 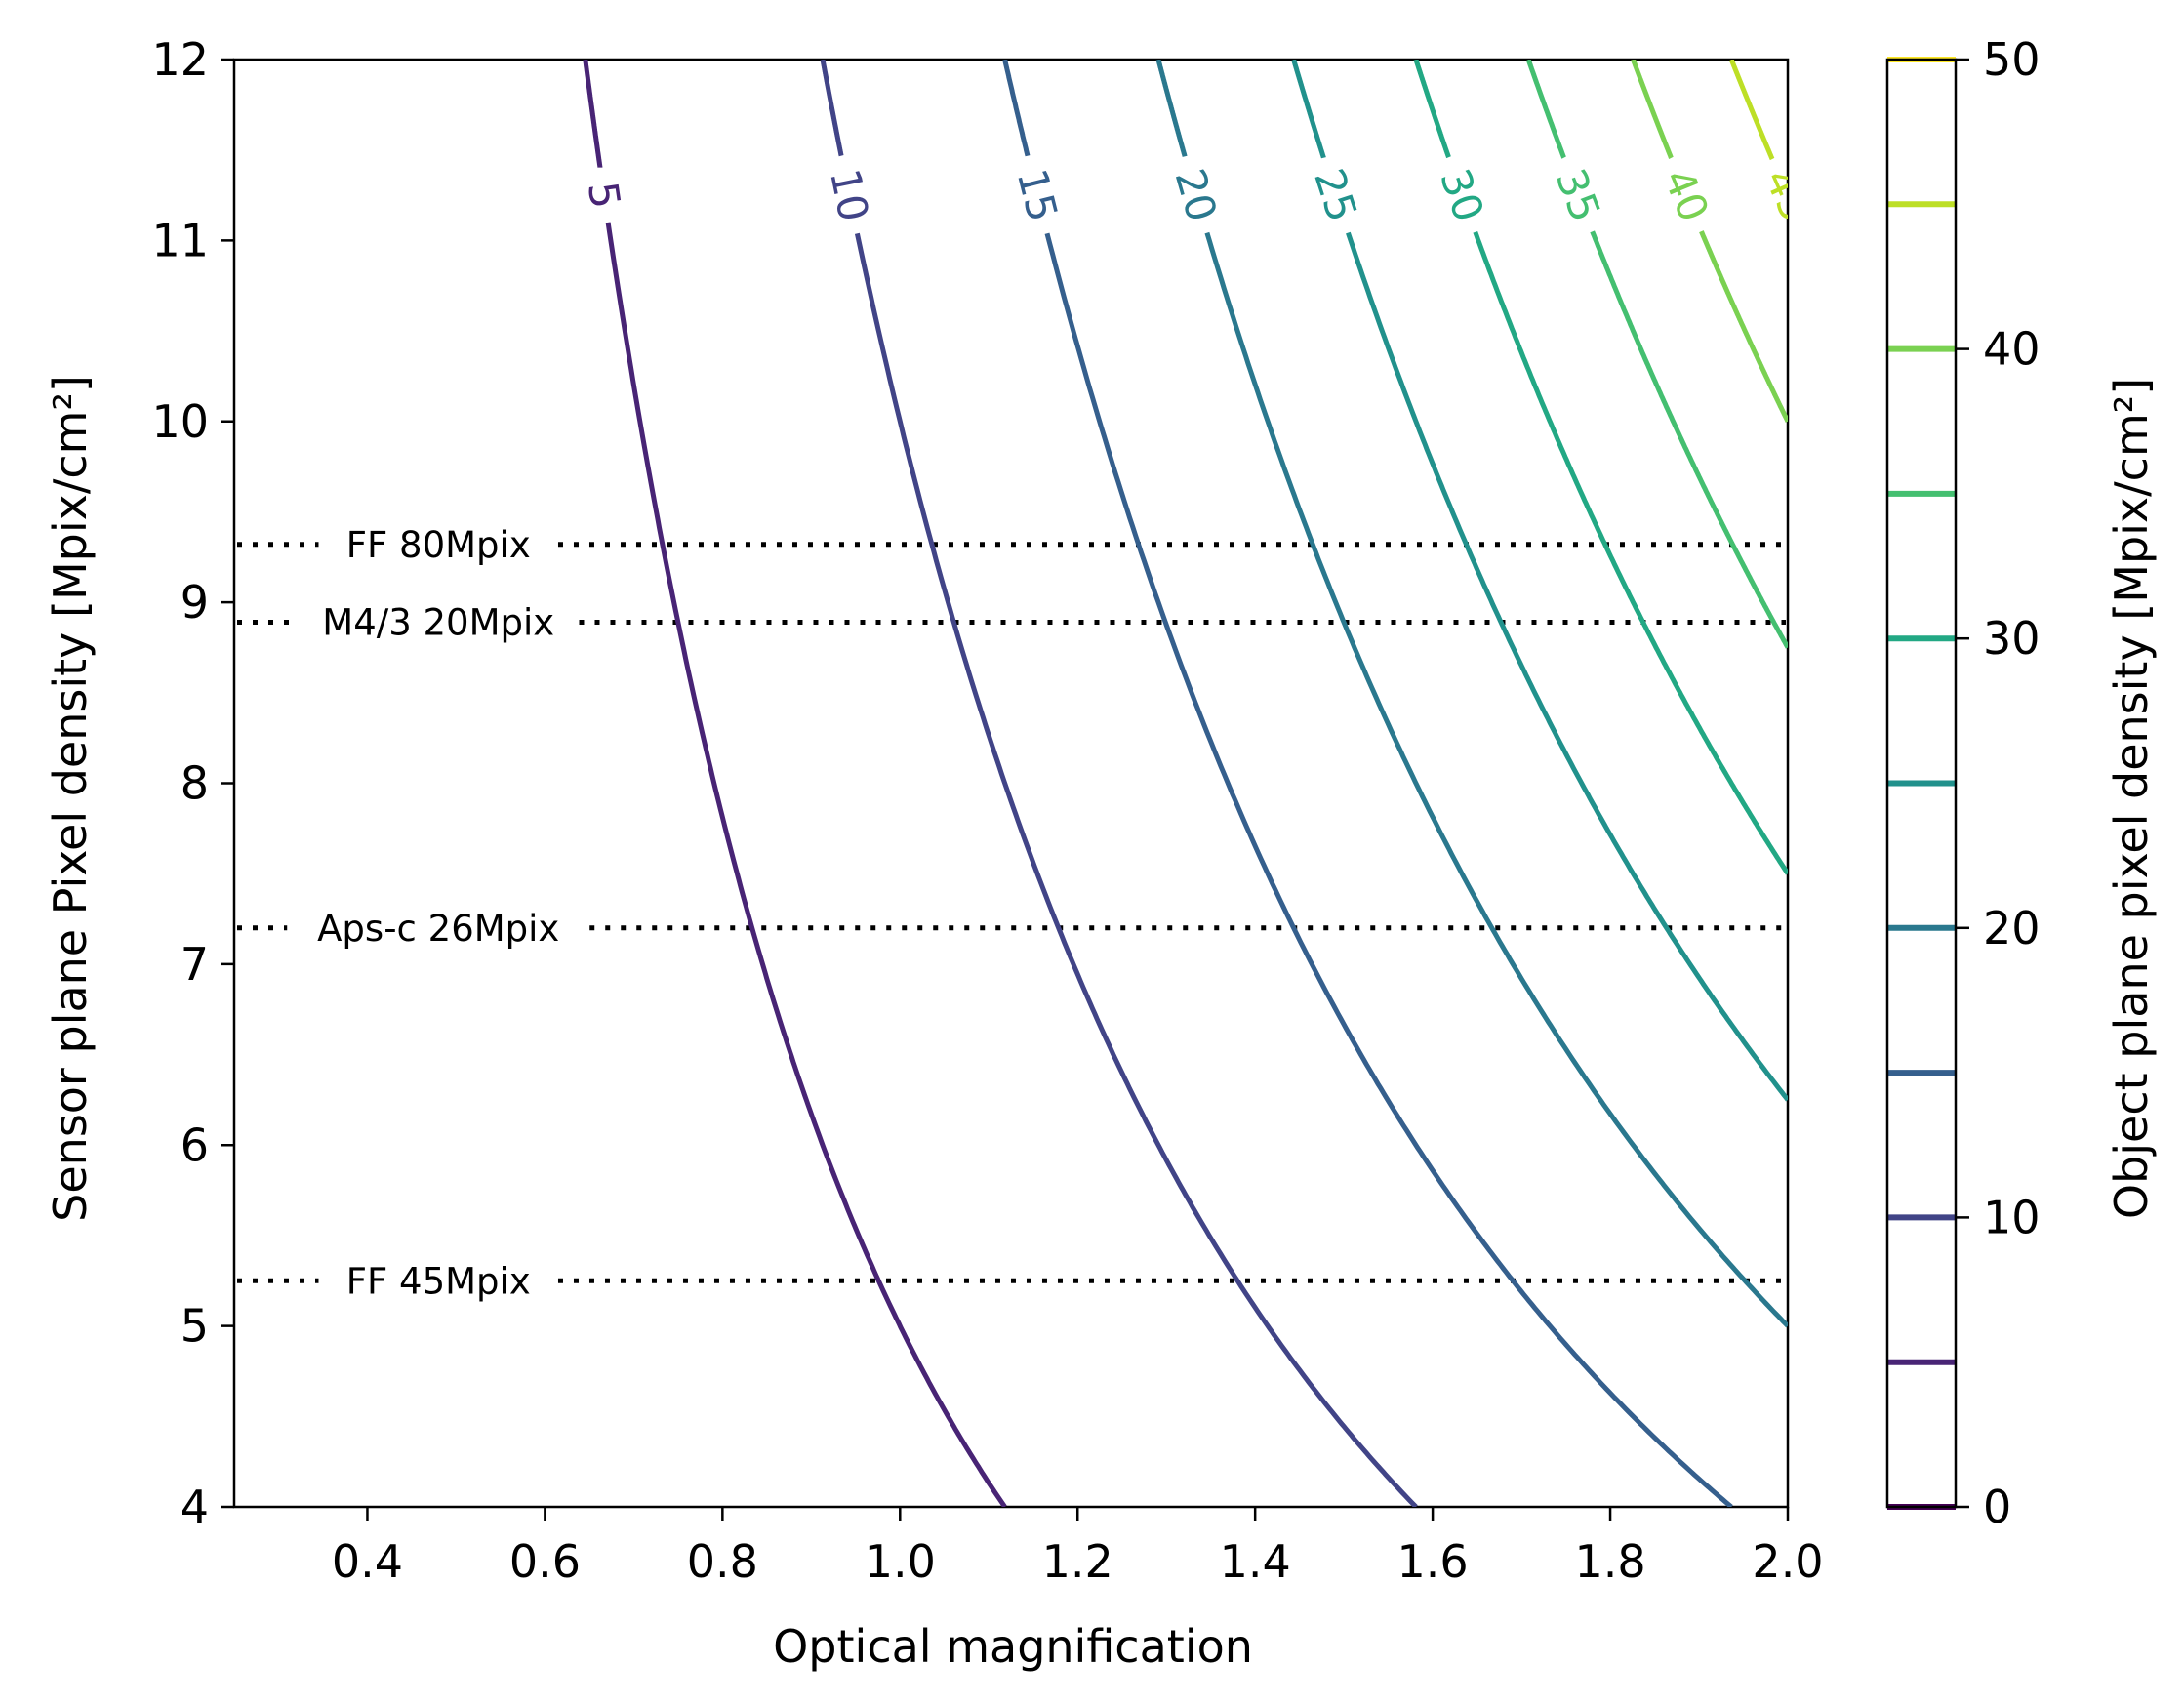 What do you see at coordinates (1963, 783) in the screenshot?
I see `colorbar: 0 10 20 30 40 50` at bounding box center [1963, 783].